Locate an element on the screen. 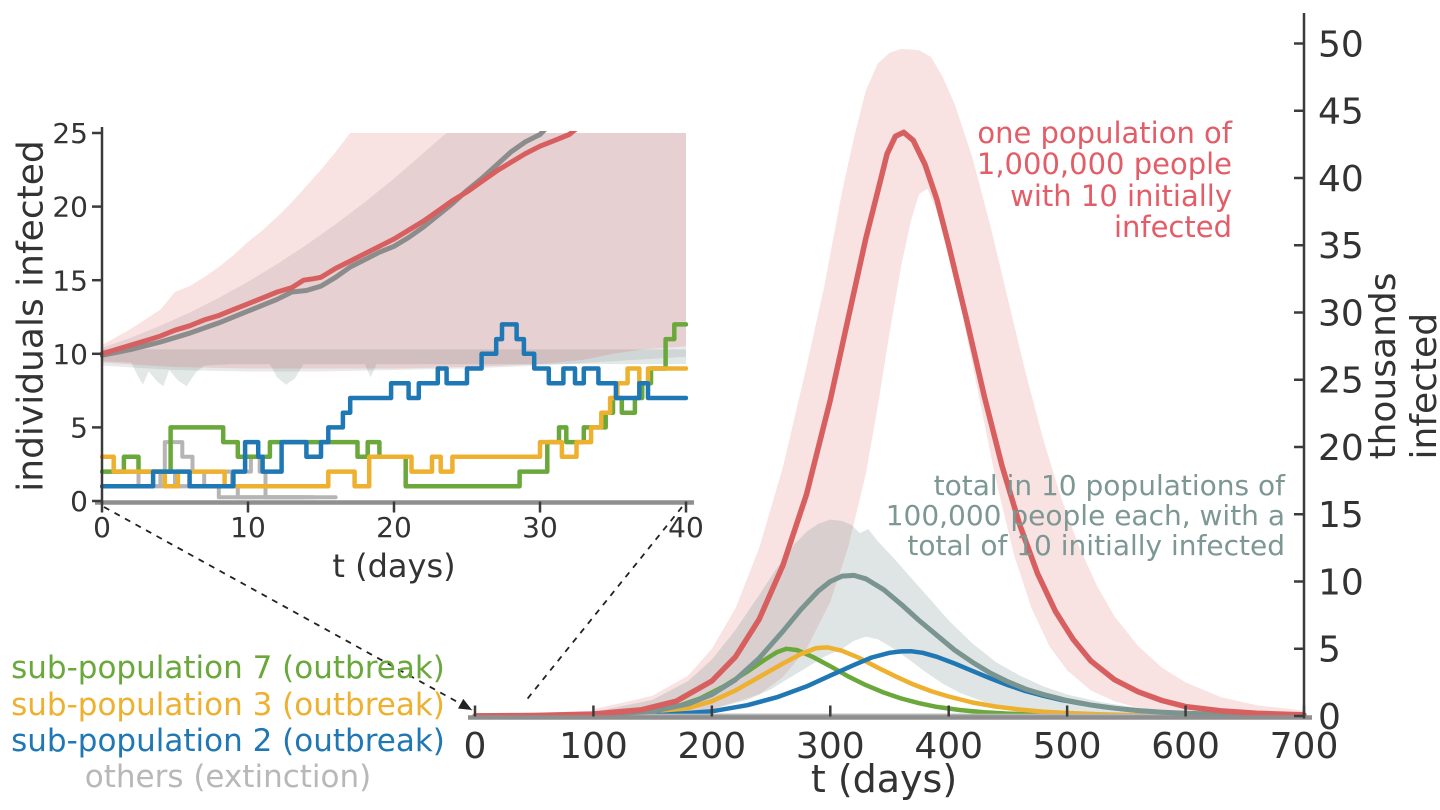 The image size is (1440, 810). x-tick-label: 400 is located at coordinates (948, 746).